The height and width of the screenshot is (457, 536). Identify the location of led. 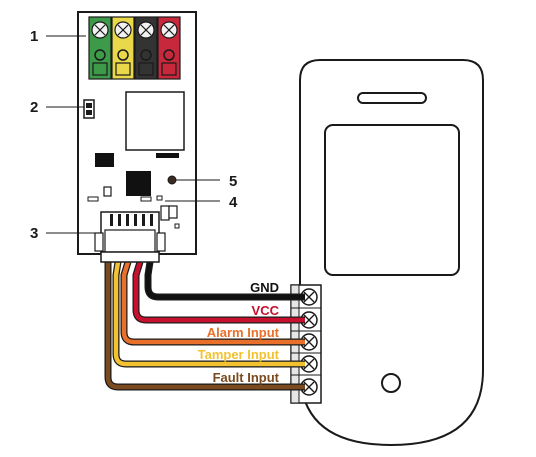
(172, 180).